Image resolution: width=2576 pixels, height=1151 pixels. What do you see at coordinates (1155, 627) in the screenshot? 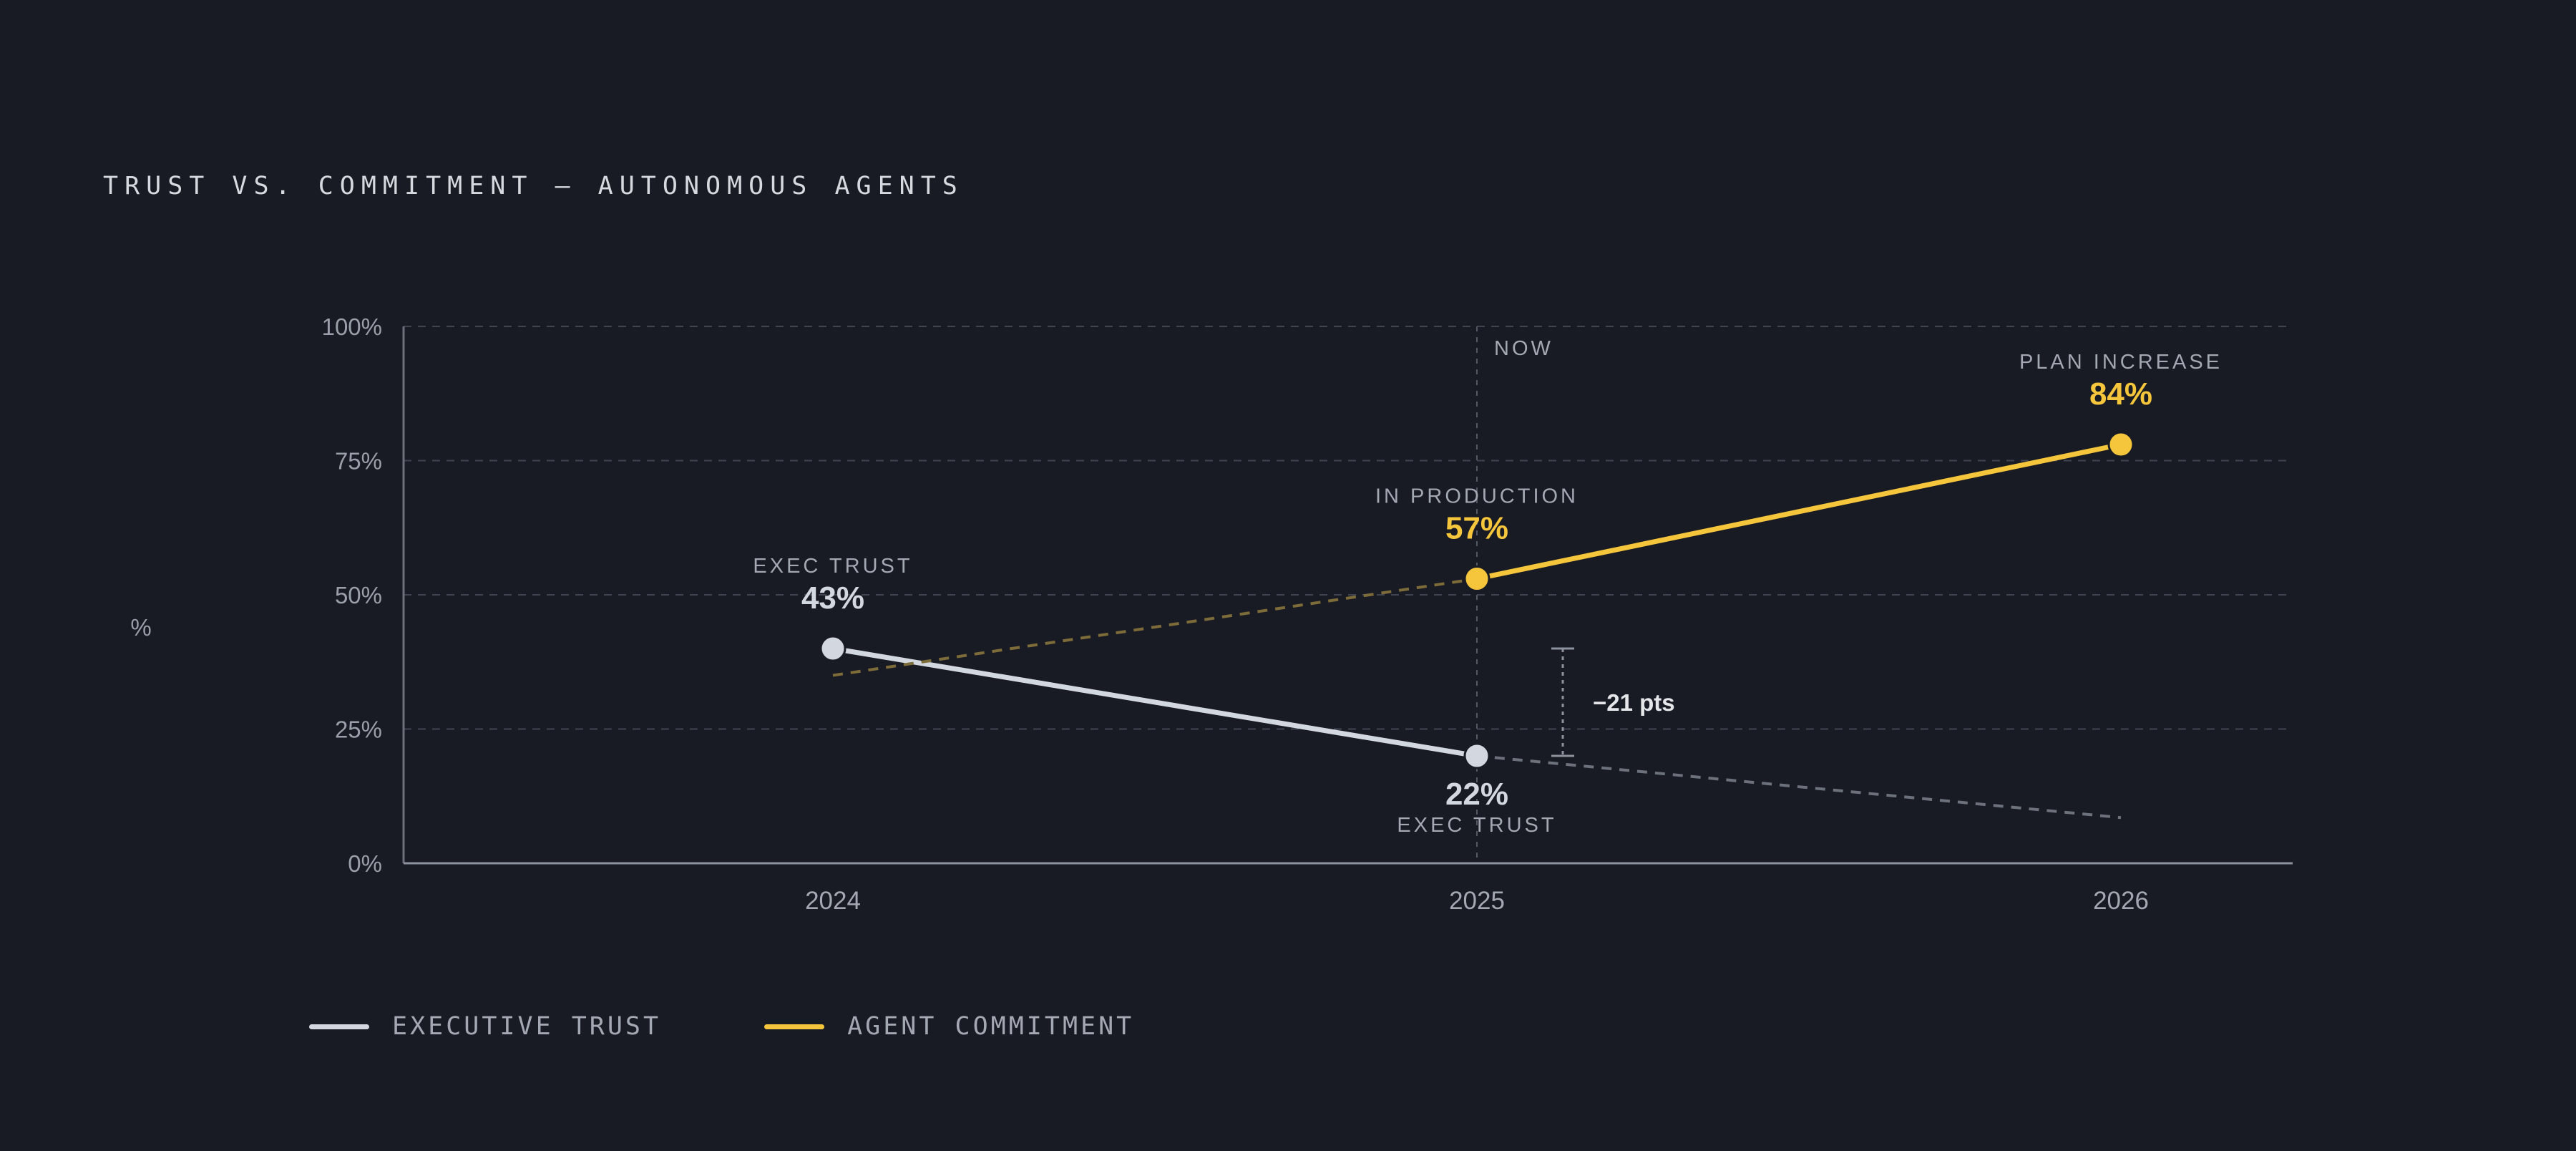
I see `commitment-backcast-line` at bounding box center [1155, 627].